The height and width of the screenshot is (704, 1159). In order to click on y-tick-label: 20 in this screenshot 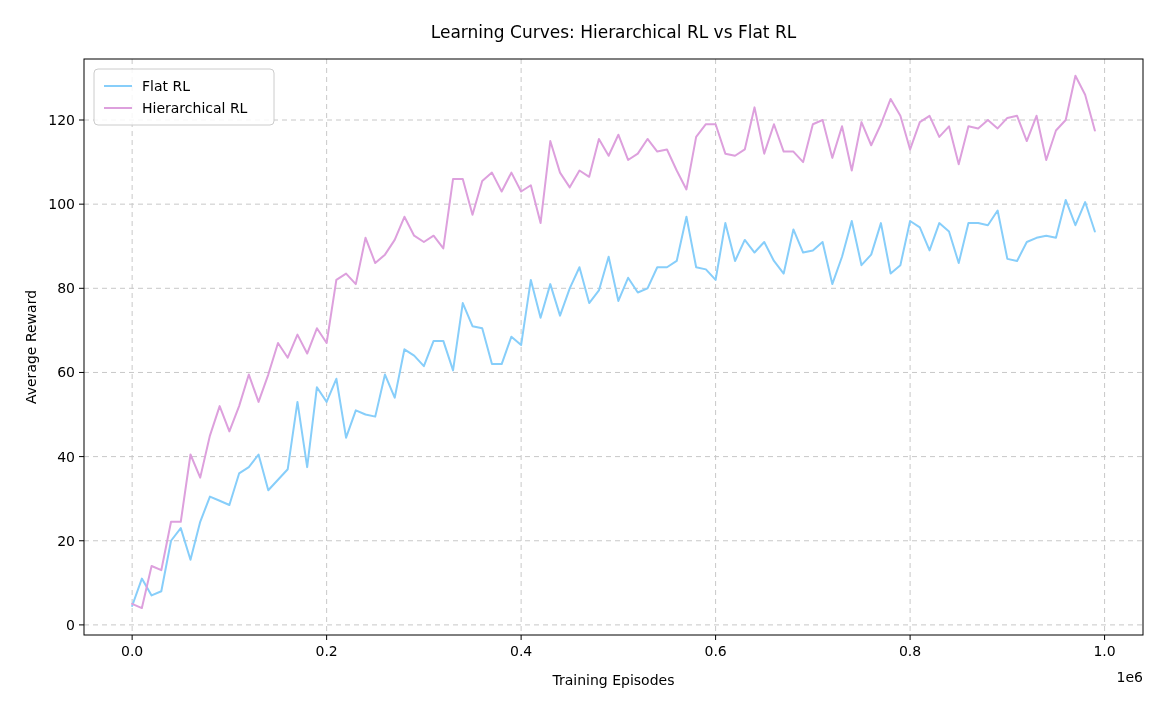, I will do `click(66, 540)`.